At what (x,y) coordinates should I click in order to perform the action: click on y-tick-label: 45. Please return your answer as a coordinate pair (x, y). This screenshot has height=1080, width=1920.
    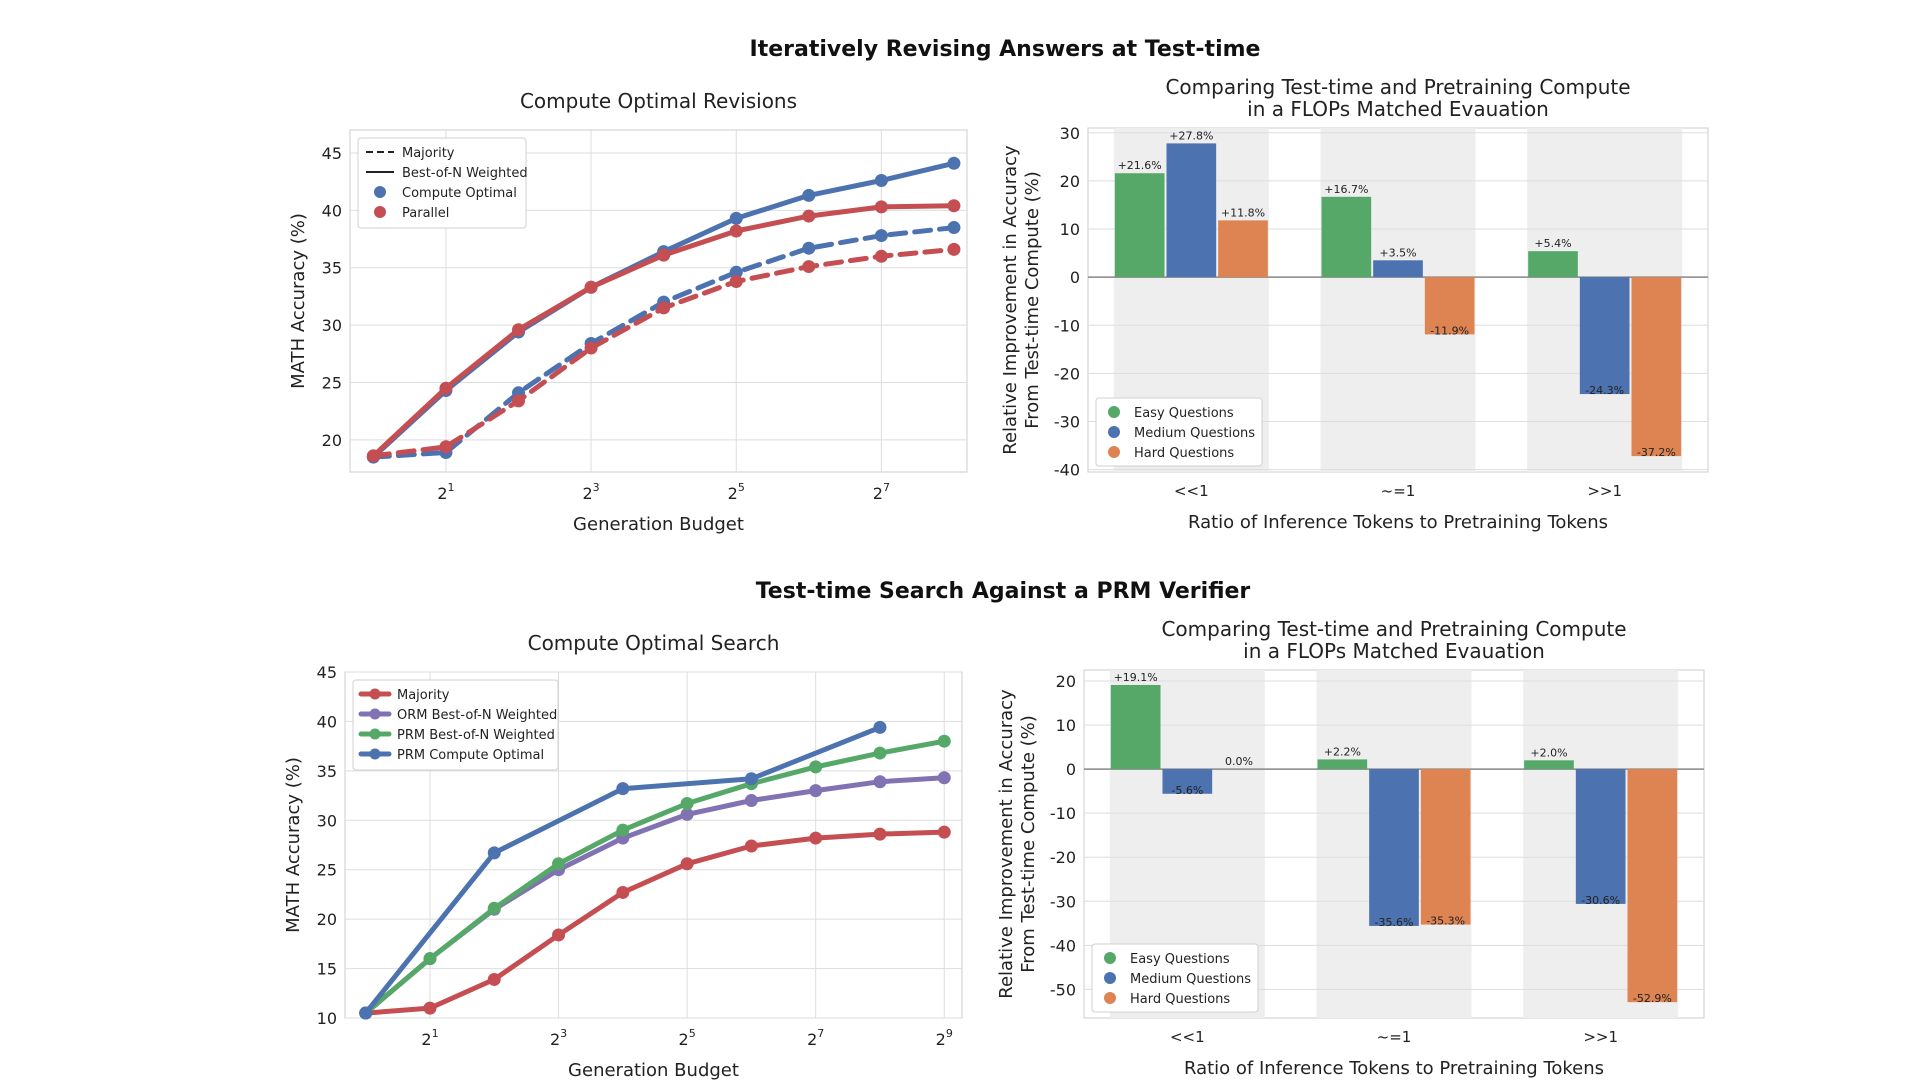
    Looking at the image, I should click on (332, 153).